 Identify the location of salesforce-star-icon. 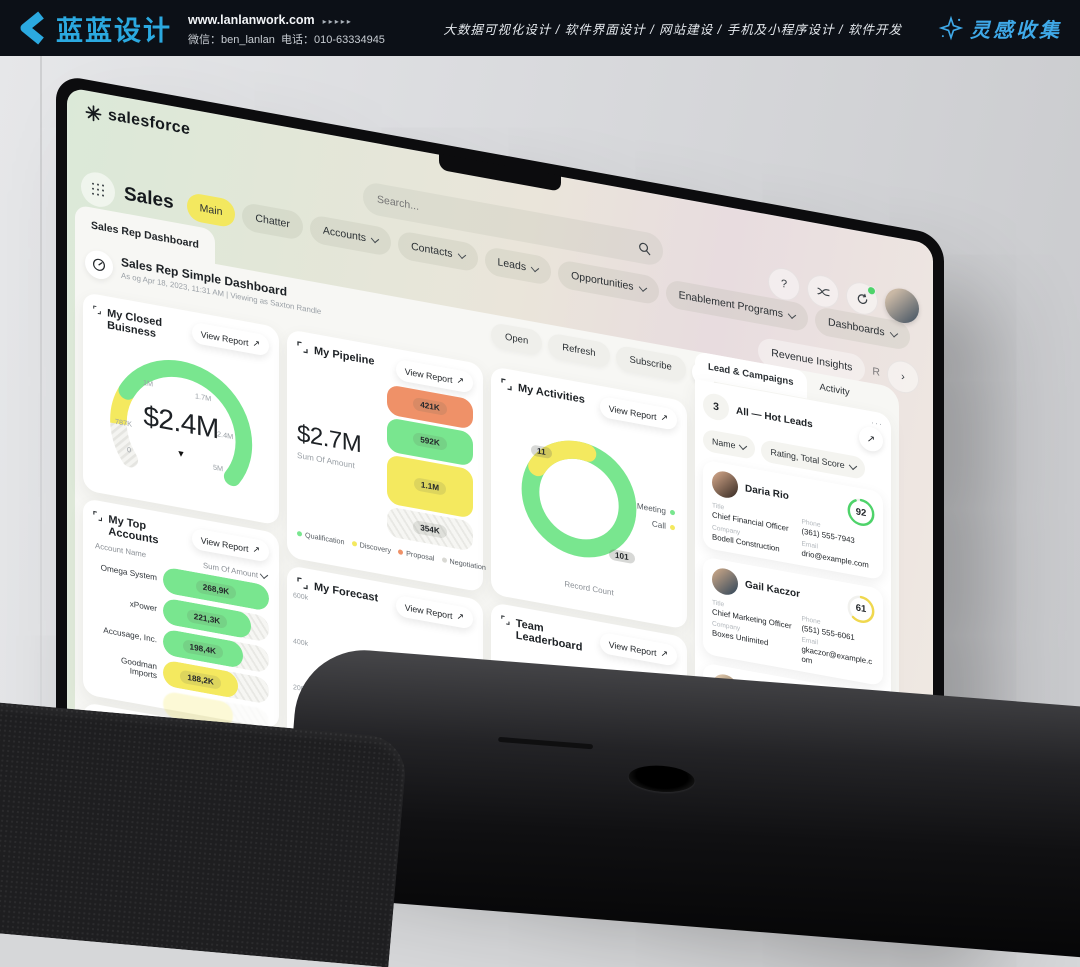
(93, 112).